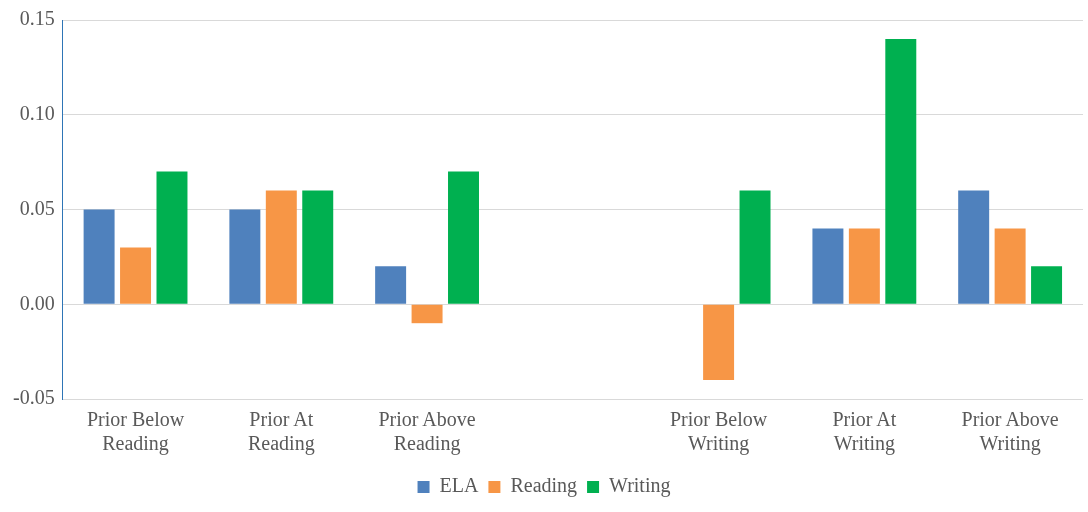  Describe the element at coordinates (718, 432) in the screenshot. I see `x-tick-label: Prior Below Writing` at that location.